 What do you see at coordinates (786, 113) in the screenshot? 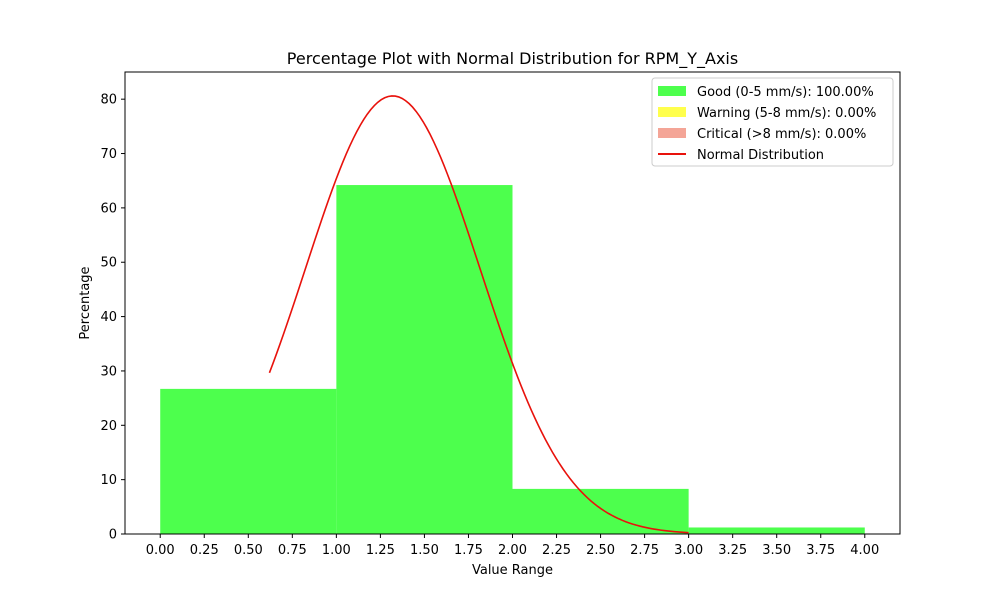
I see `legend-label: Warning (5-8 mm/s): 0.00%` at bounding box center [786, 113].